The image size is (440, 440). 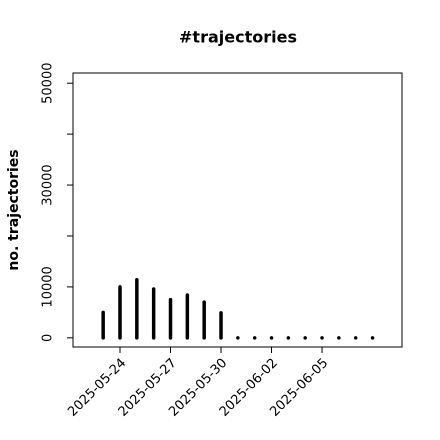 What do you see at coordinates (48, 83) in the screenshot?
I see `y-tick-label: 50000` at bounding box center [48, 83].